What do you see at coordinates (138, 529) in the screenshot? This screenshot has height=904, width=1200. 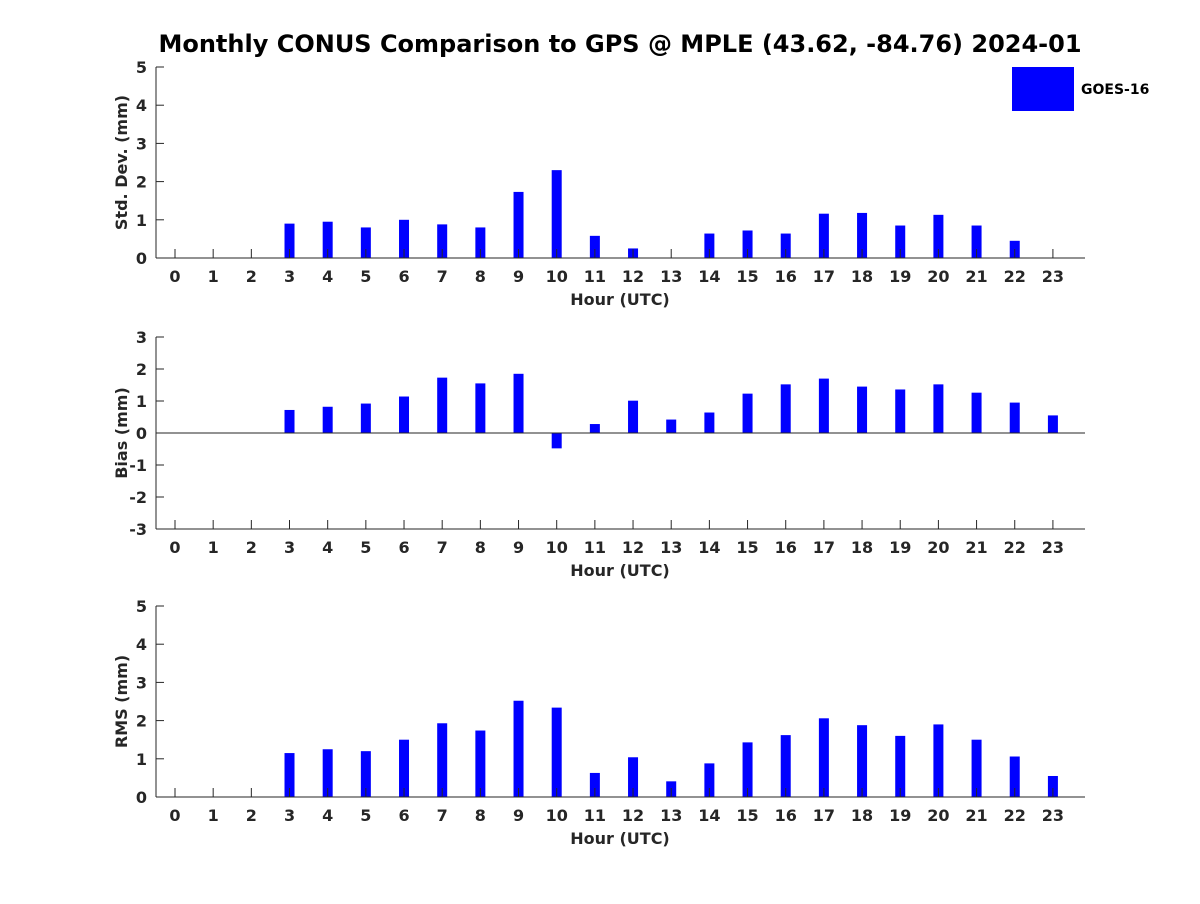 I see `y-tick-label: -3` at bounding box center [138, 529].